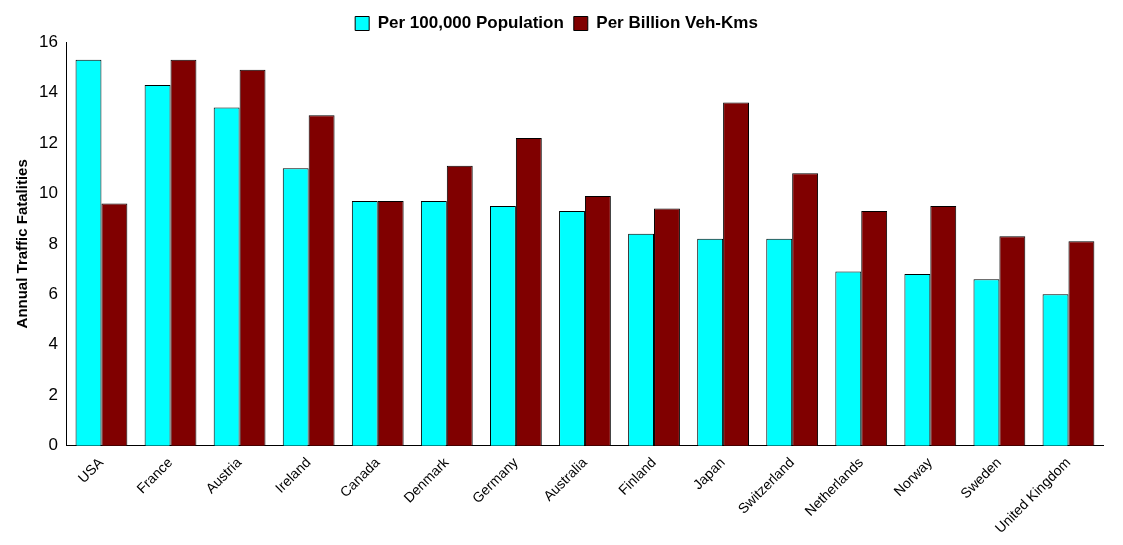  I want to click on y-tick-label: 16, so click(48, 41).